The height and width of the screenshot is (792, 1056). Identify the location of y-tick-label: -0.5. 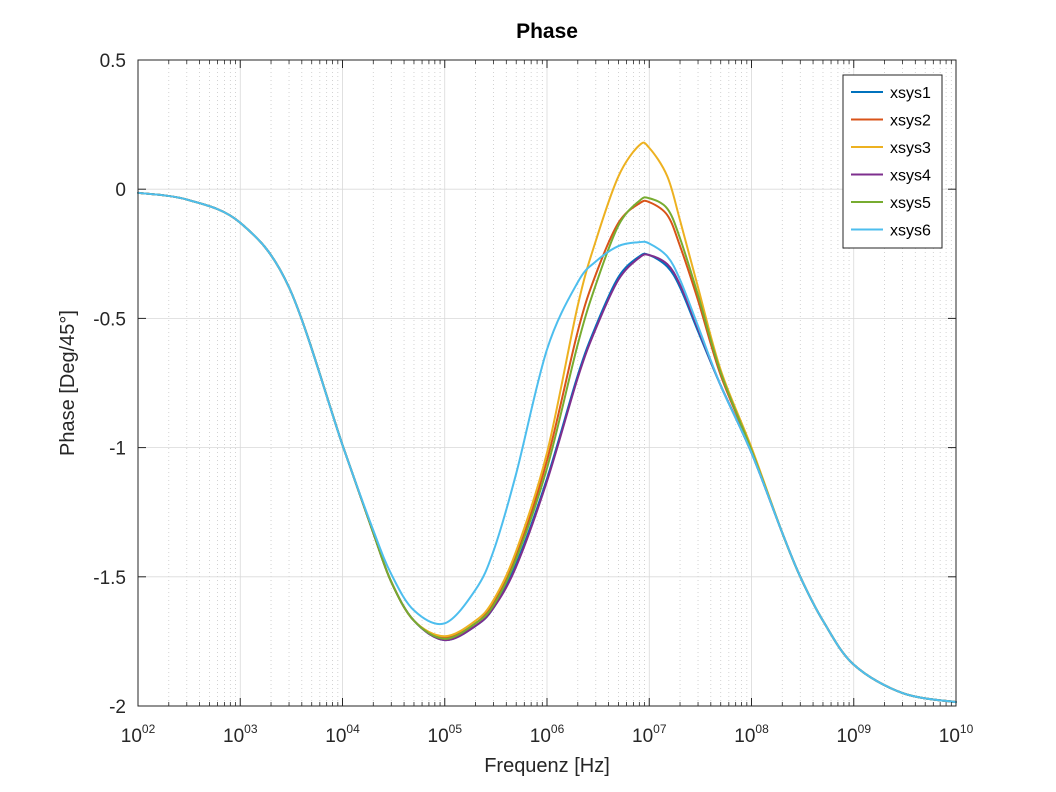
(109, 319).